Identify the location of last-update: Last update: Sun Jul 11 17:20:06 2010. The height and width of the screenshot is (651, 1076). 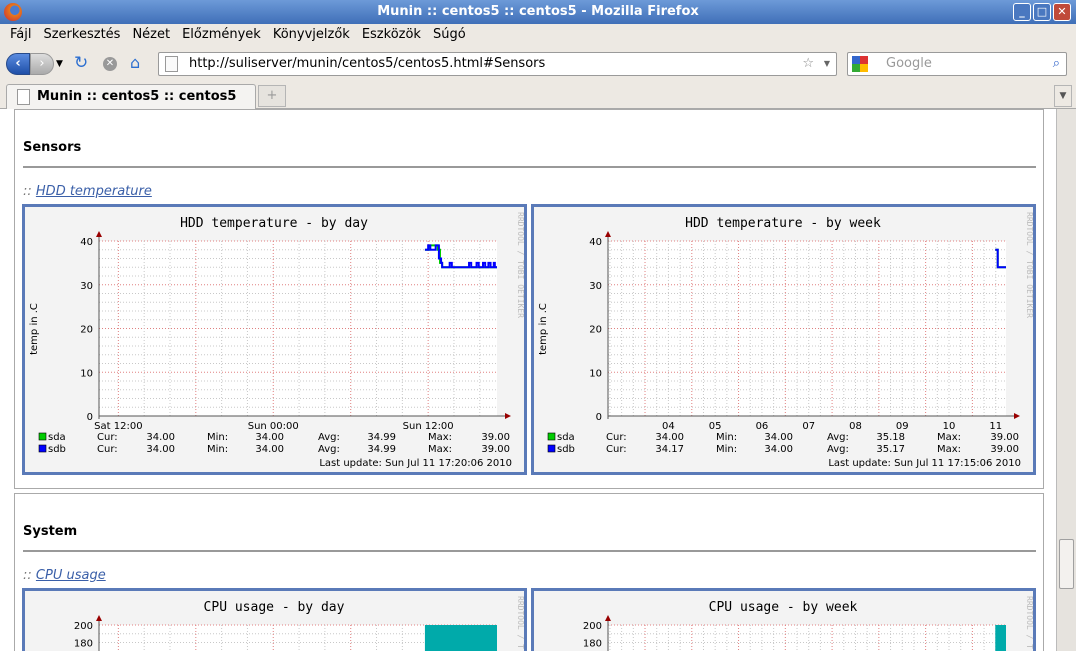
(415, 463).